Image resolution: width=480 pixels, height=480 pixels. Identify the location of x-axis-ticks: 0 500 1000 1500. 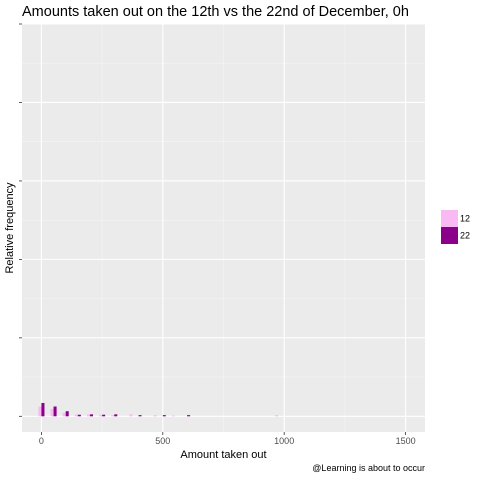
(227, 439).